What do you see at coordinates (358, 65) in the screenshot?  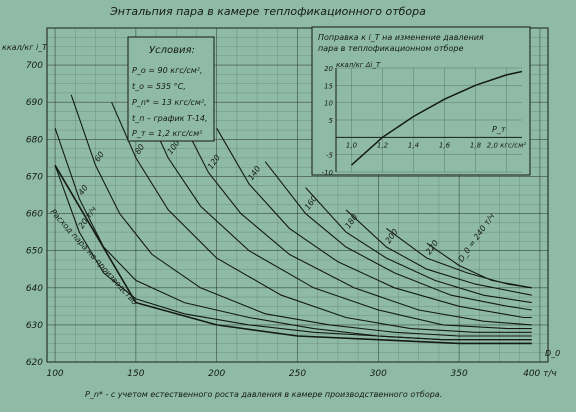 I see `inset-y-axis-label: ккал/кг Δi_T` at bounding box center [358, 65].